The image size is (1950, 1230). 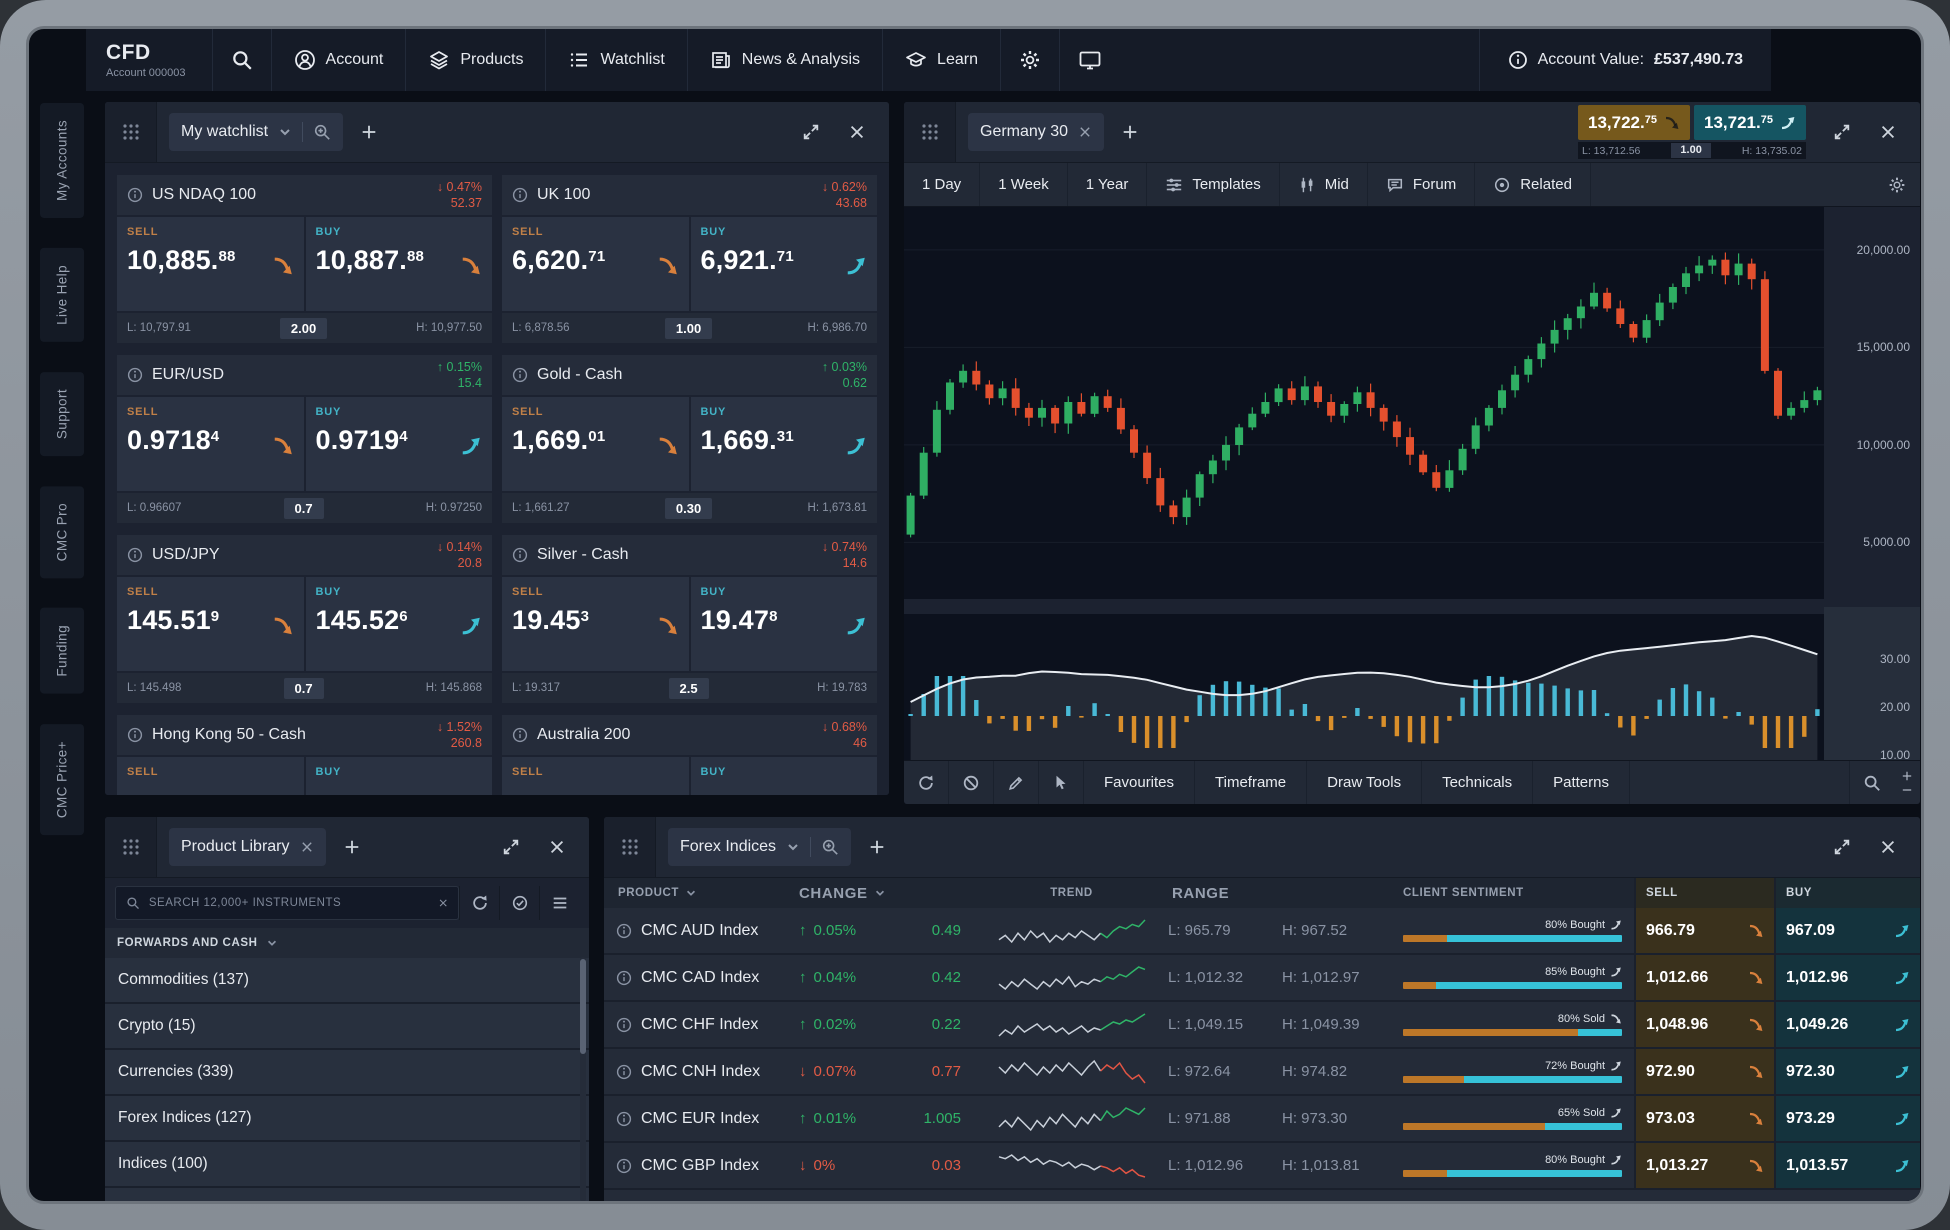 I want to click on patterns-button: Patterns, so click(x=1581, y=782).